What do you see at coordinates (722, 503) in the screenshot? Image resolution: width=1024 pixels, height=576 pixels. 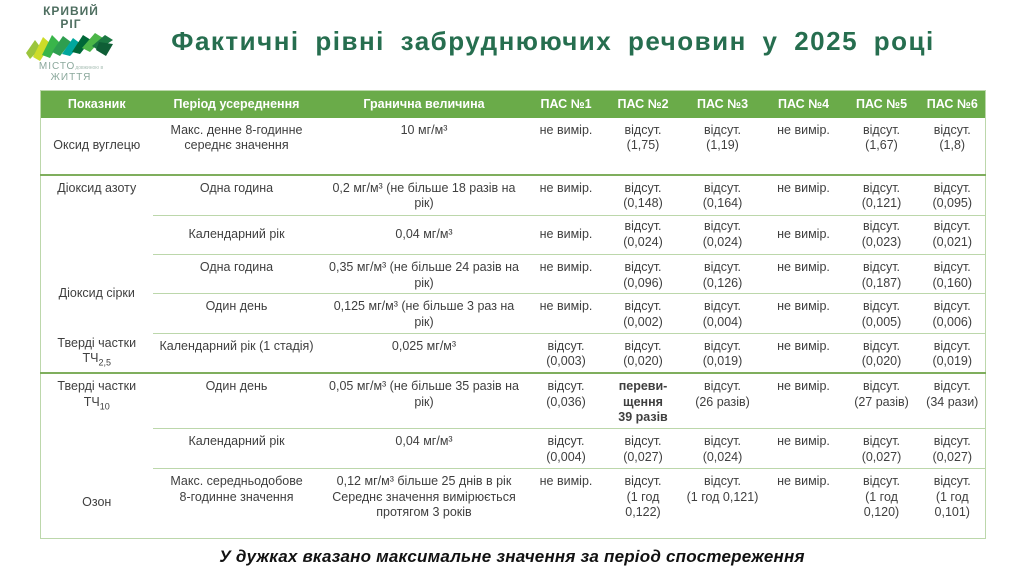 I see `value-cell: відсут. (1 год 0,121)` at bounding box center [722, 503].